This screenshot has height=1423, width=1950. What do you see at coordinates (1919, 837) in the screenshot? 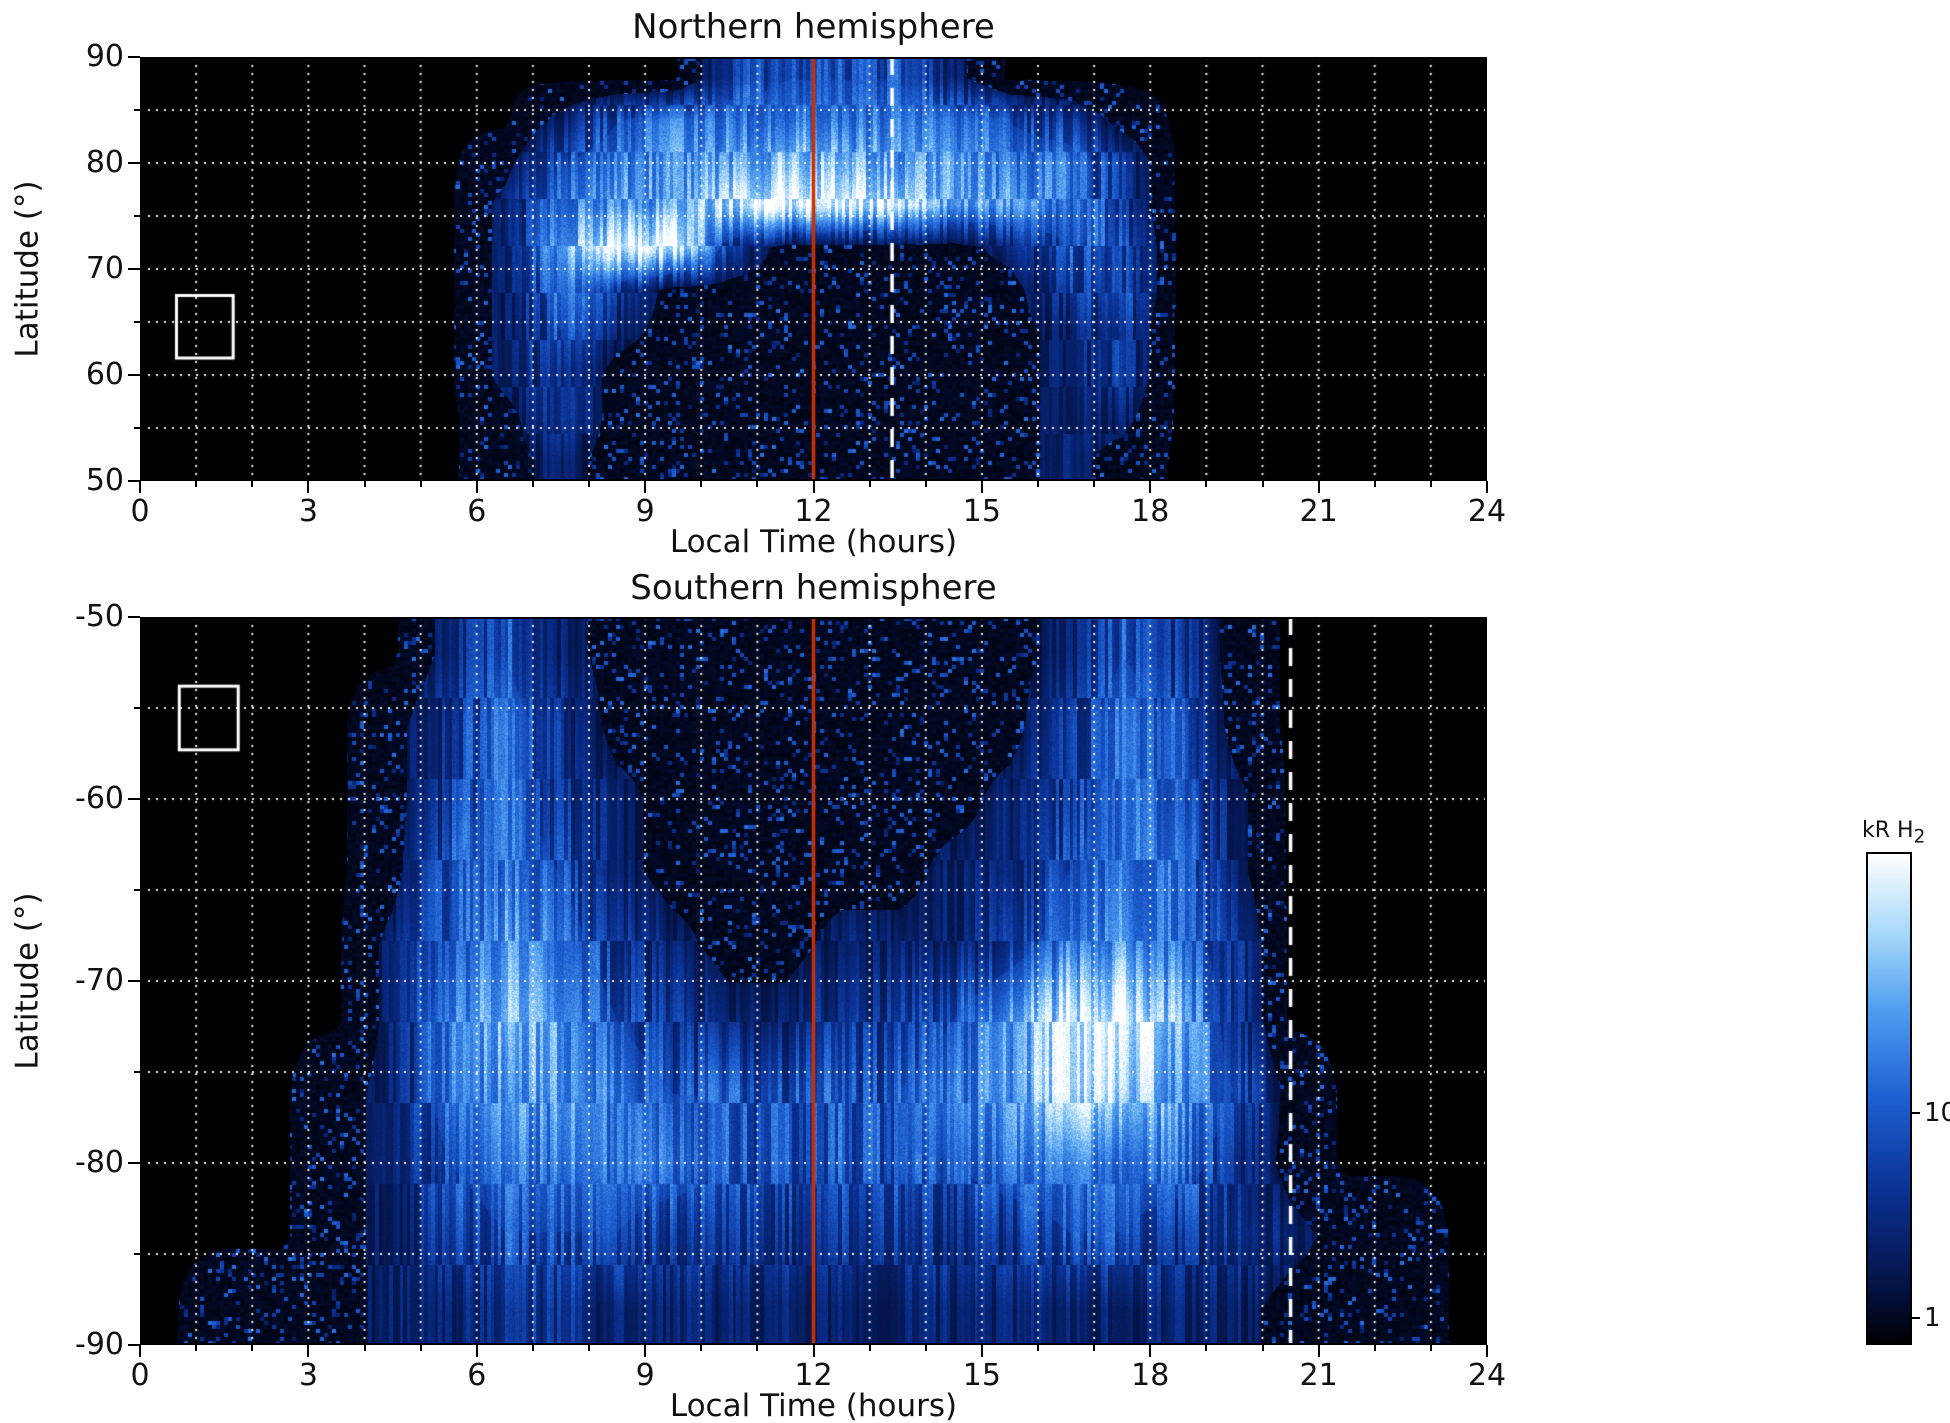
I see `colorbar-label-sub: 2` at bounding box center [1919, 837].